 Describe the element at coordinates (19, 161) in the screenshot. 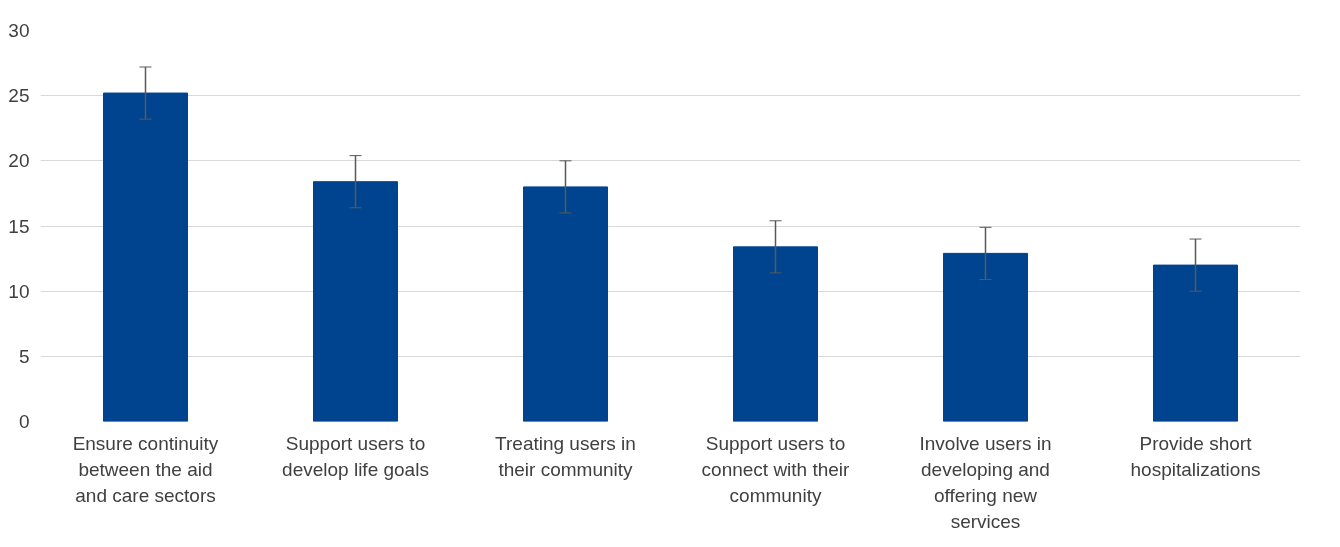

I see `y-tick-label: 20` at that location.